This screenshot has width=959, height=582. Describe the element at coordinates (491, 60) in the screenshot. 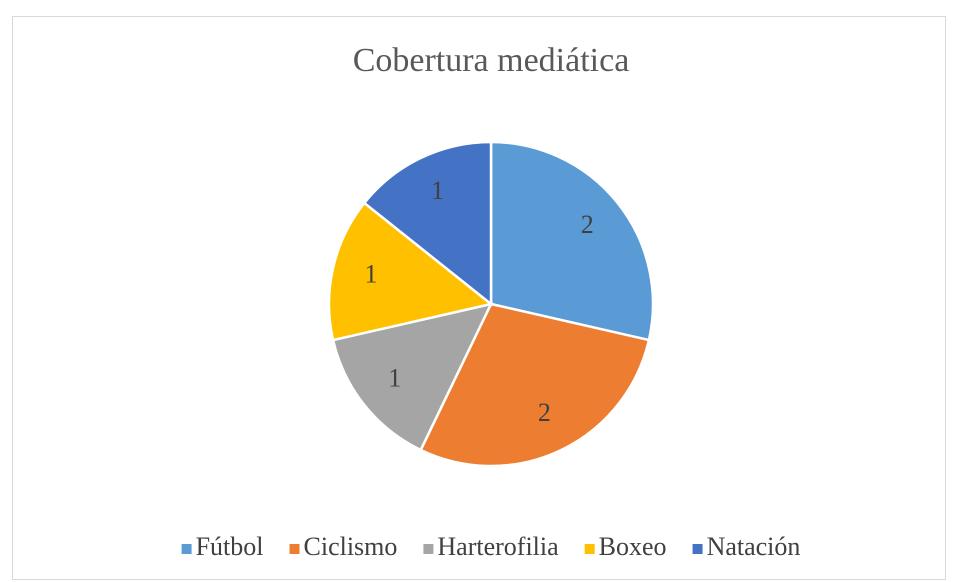

I see `chart-title: Cobertura mediática` at that location.